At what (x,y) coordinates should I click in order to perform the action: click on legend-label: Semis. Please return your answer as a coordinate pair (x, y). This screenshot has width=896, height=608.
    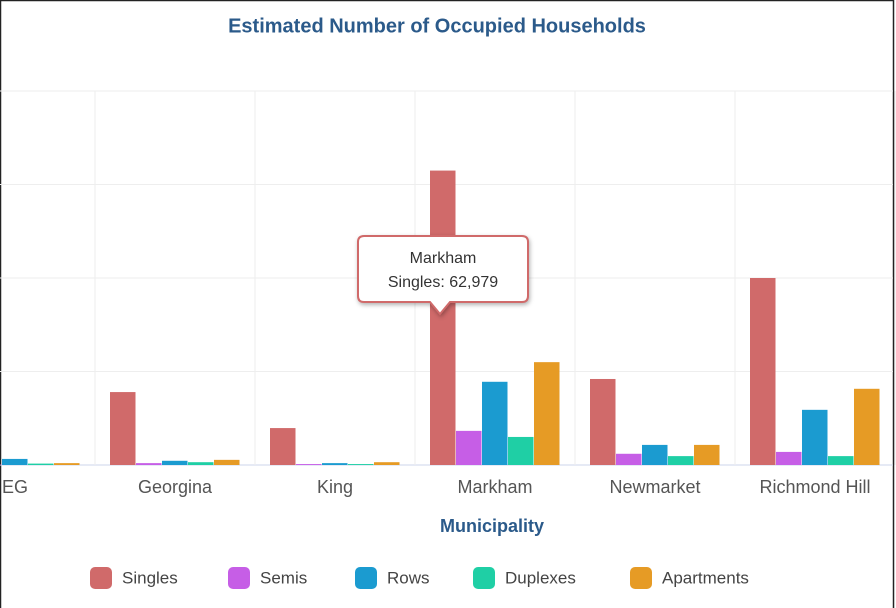
    Looking at the image, I should click on (283, 577).